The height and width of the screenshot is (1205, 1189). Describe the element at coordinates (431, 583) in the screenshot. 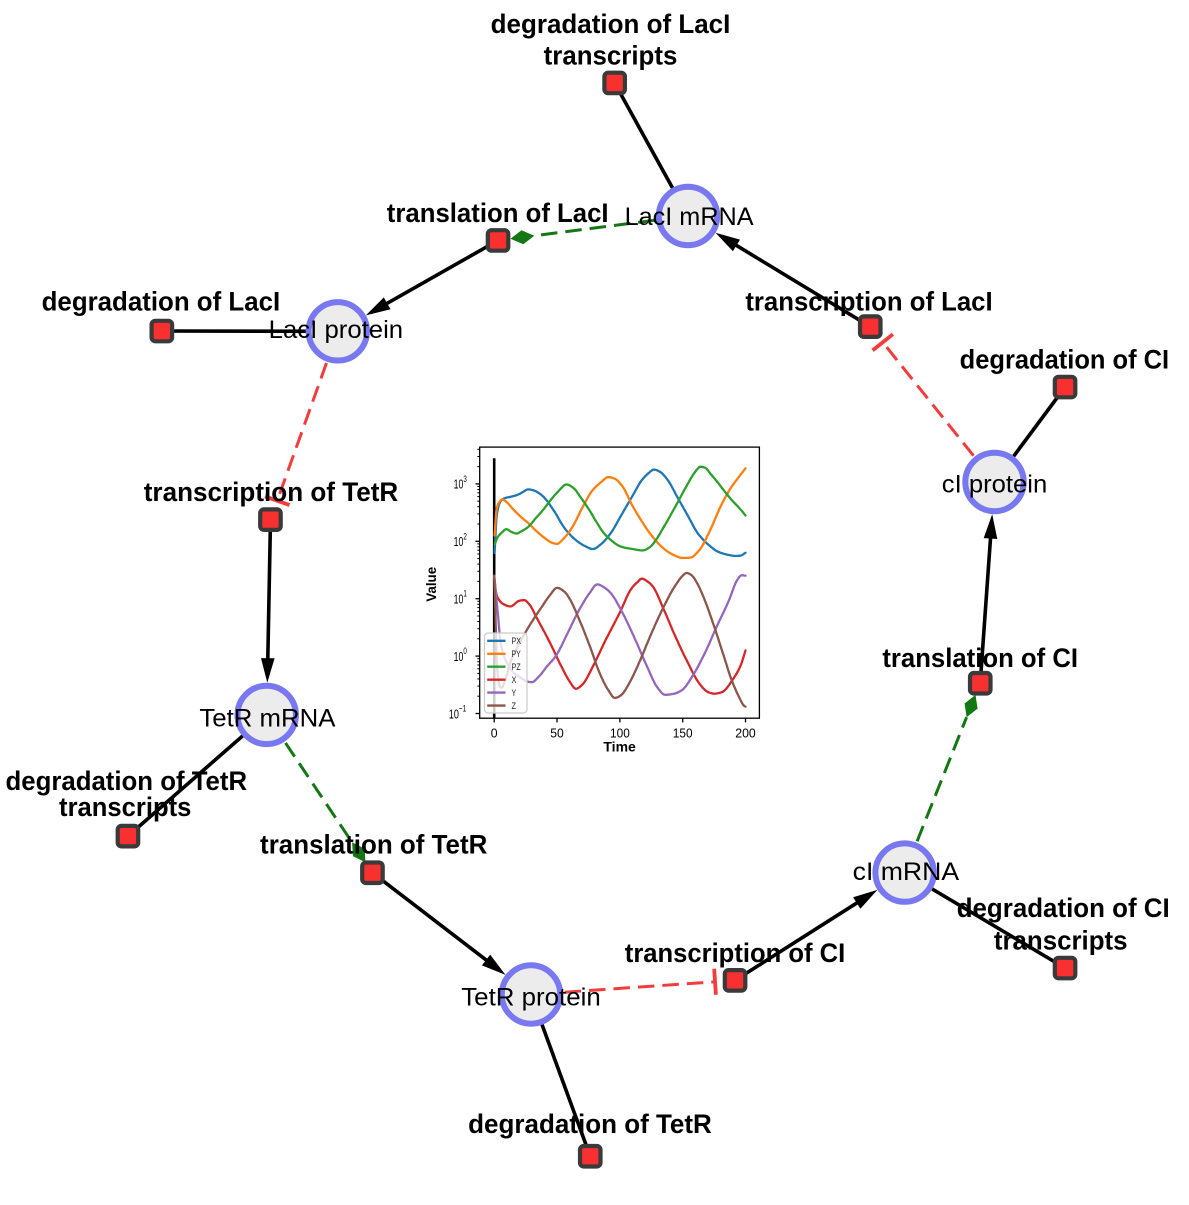

I see `svg-text: Value` at that location.